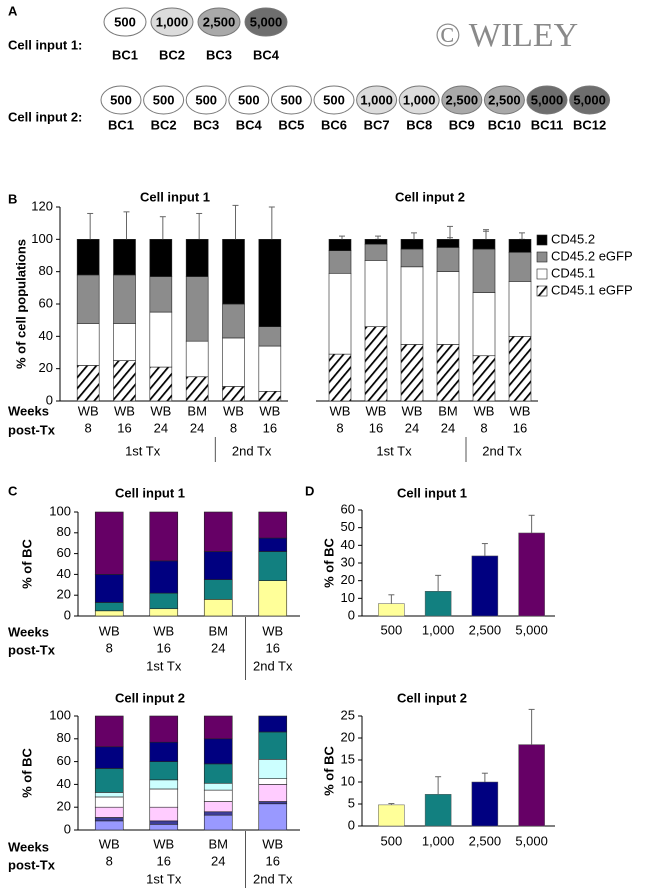 The image size is (650, 888). Describe the element at coordinates (219, 54) in the screenshot. I see `barcode-name: BC3` at that location.